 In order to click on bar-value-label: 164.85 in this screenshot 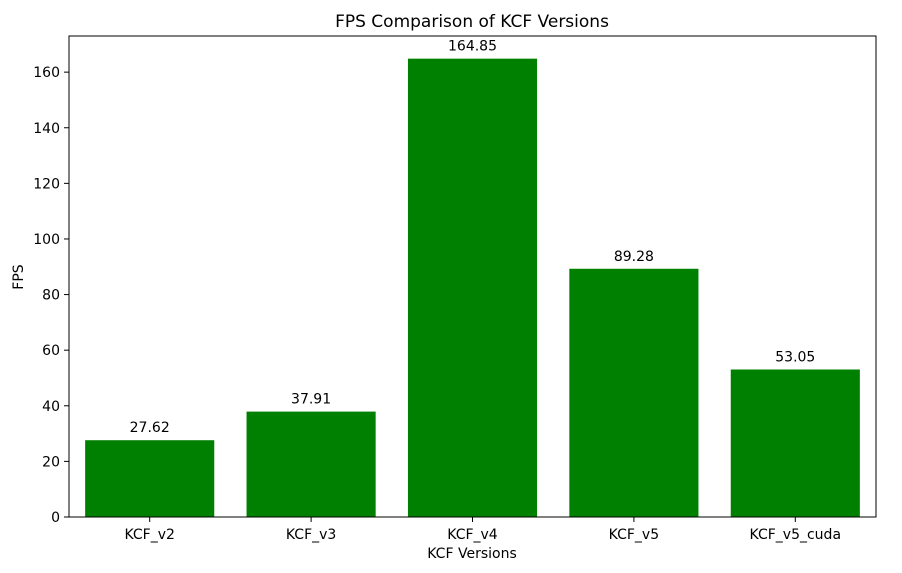, I will do `click(472, 47)`.